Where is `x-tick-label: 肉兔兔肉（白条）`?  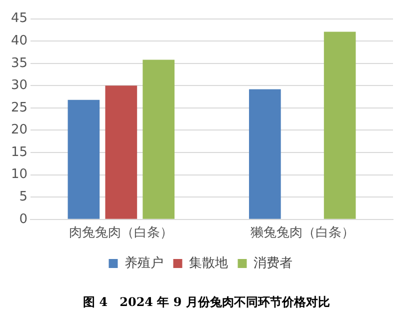 x-tick-label: 肉兔兔肉（白条） is located at coordinates (121, 233).